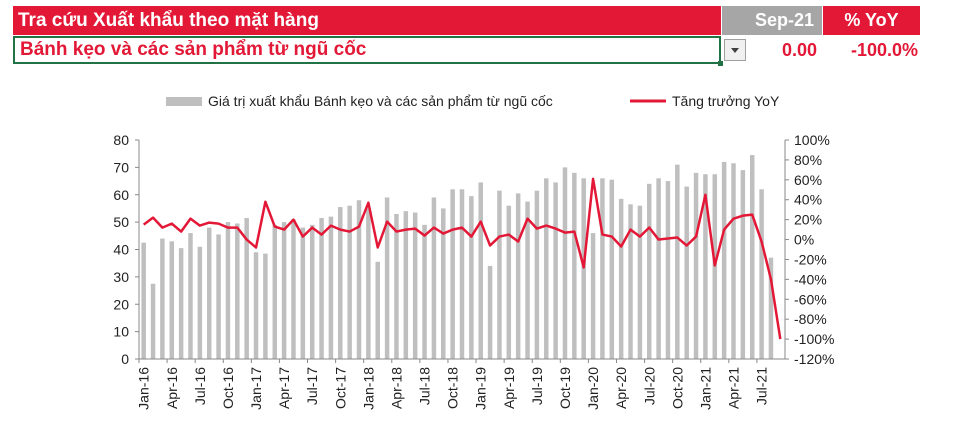 The height and width of the screenshot is (447, 972). Describe the element at coordinates (705, 388) in the screenshot. I see `x-tick-label: Jan-21` at that location.